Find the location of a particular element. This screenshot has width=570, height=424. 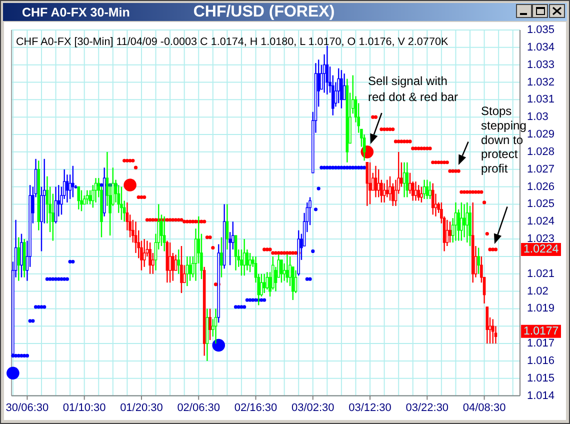

annotation: 1.0177 is located at coordinates (541, 331).